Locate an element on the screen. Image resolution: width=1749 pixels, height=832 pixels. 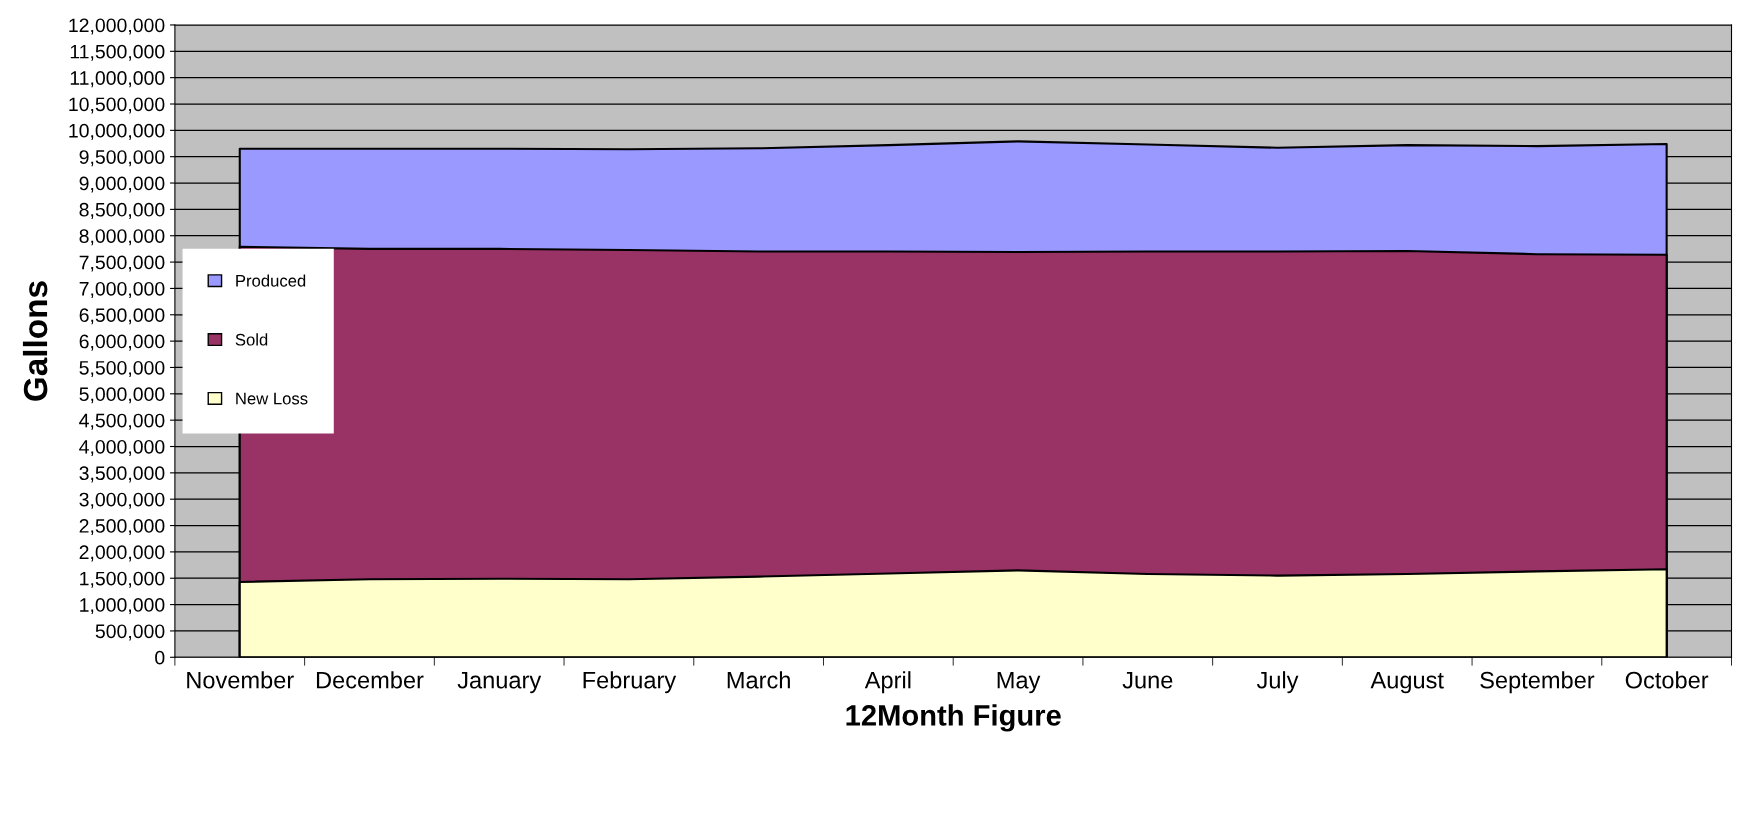
x-axis-title: 12Month Figure is located at coordinates (953, 718).